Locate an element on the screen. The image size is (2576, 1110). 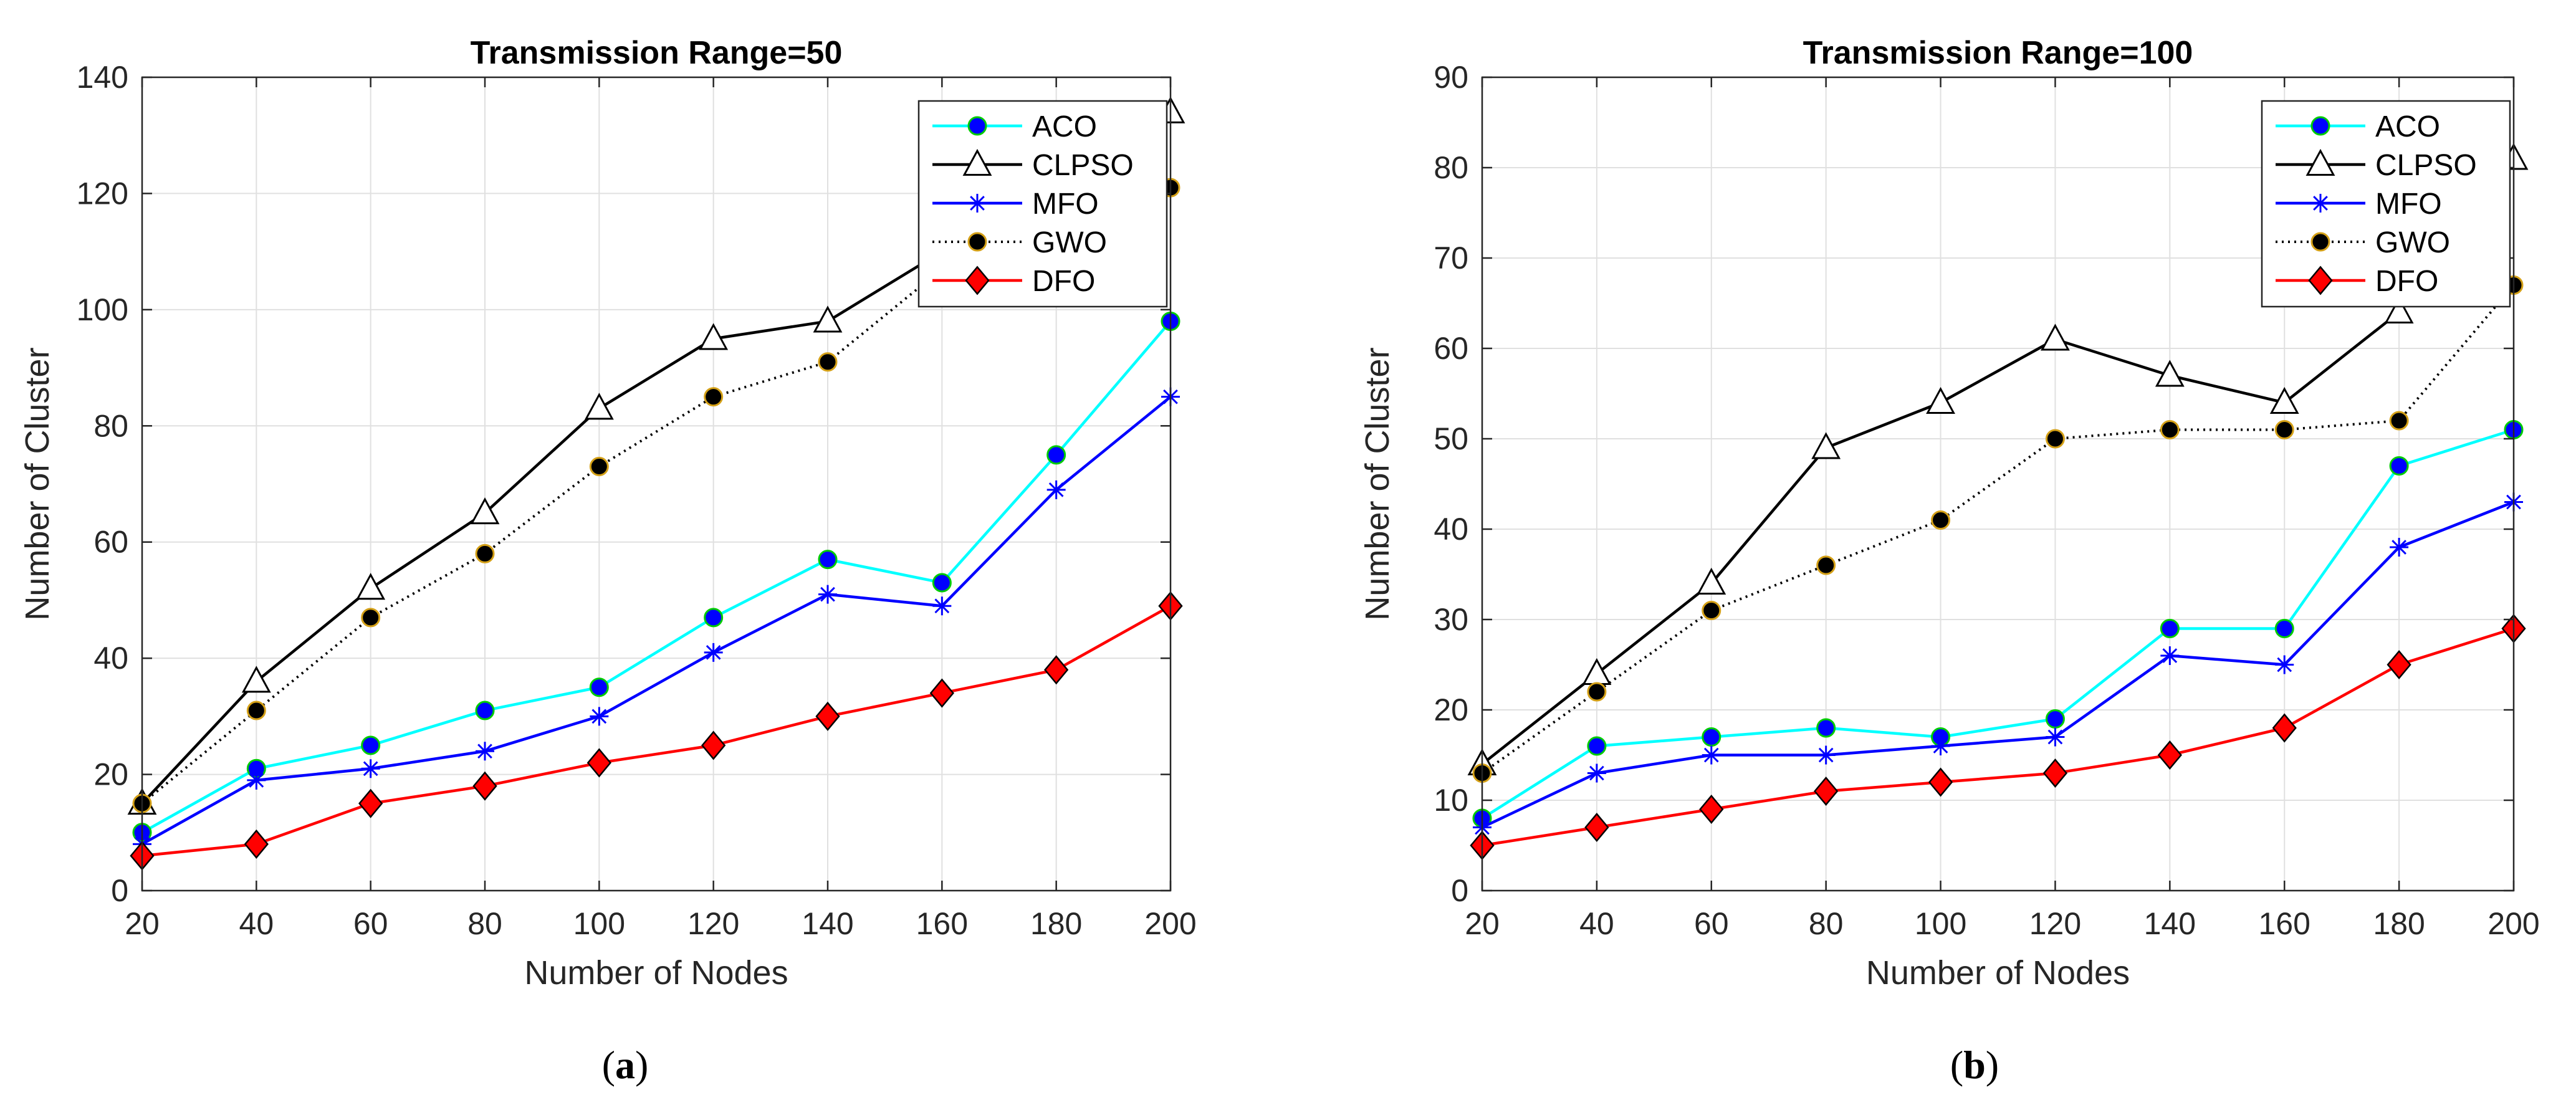
panel-caption: (b) is located at coordinates (1975, 1065).